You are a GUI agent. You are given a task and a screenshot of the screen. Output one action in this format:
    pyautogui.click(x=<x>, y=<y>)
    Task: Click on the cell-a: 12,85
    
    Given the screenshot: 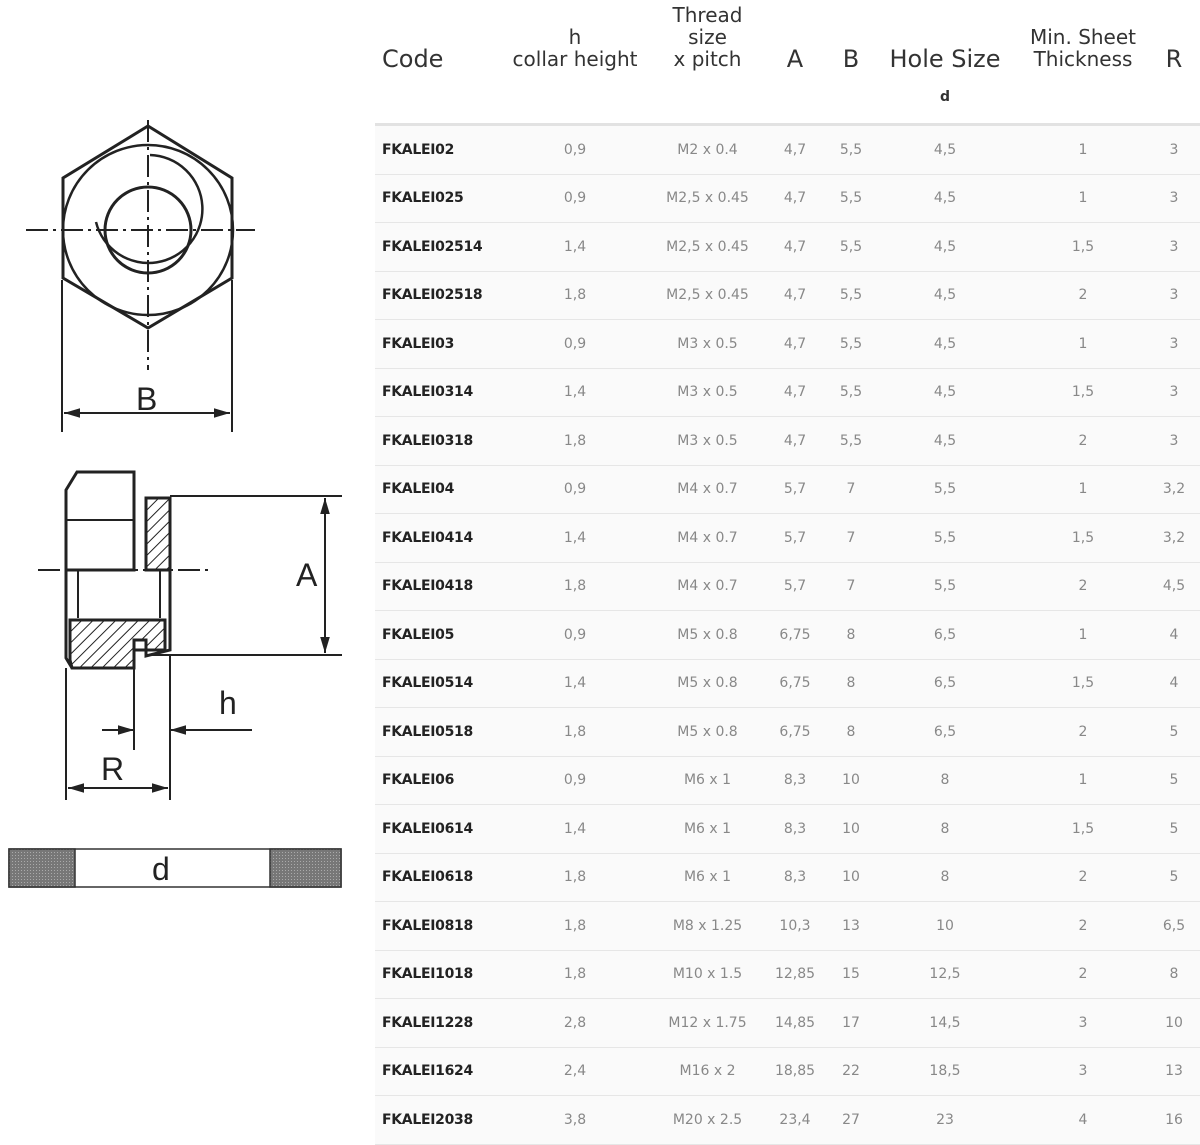 What is the action you would take?
    pyautogui.click(x=795, y=974)
    